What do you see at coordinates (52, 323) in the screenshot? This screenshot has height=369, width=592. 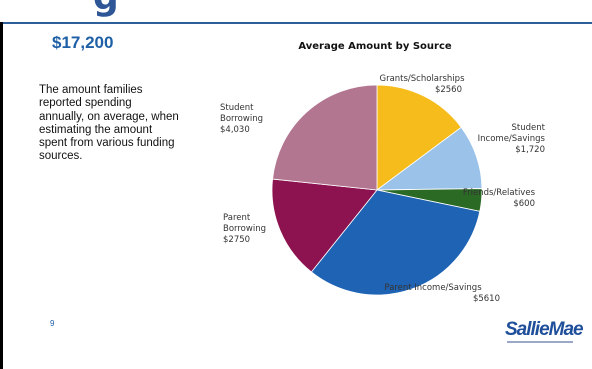 I see `page-number: 9` at bounding box center [52, 323].